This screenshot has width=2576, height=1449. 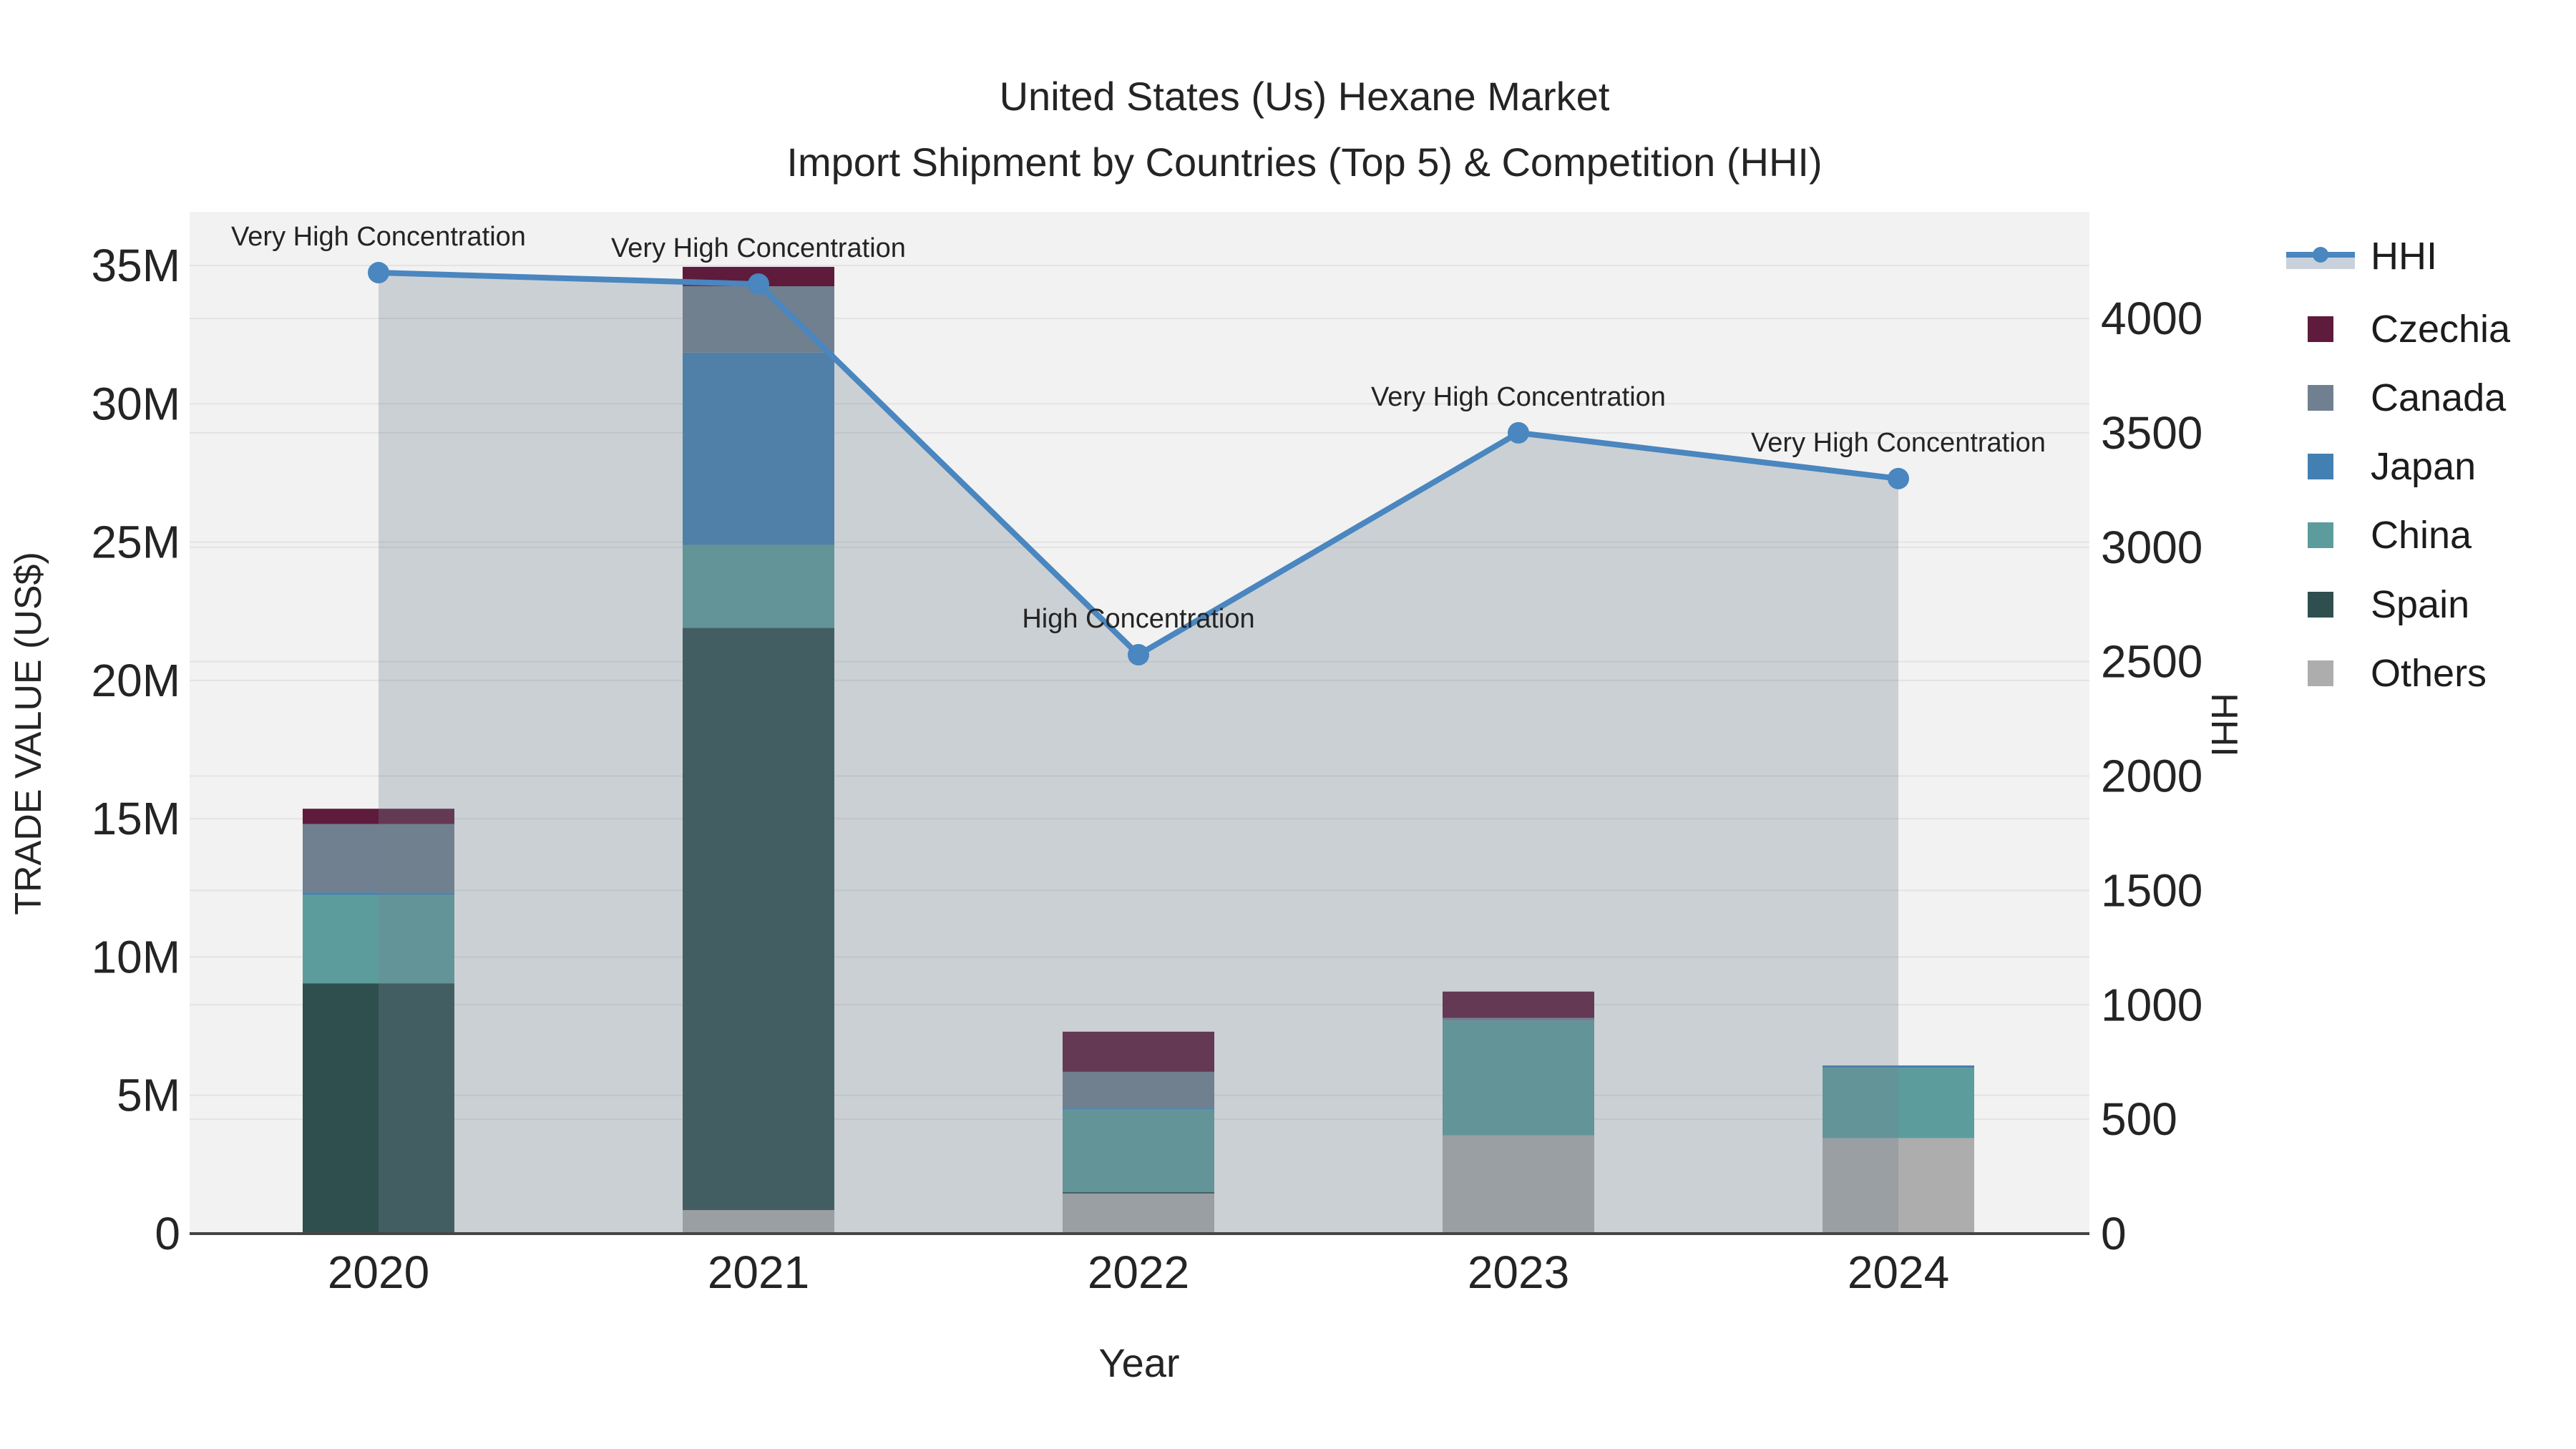 I want to click on bar-segment-2022-czechia, so click(x=1138, y=1051).